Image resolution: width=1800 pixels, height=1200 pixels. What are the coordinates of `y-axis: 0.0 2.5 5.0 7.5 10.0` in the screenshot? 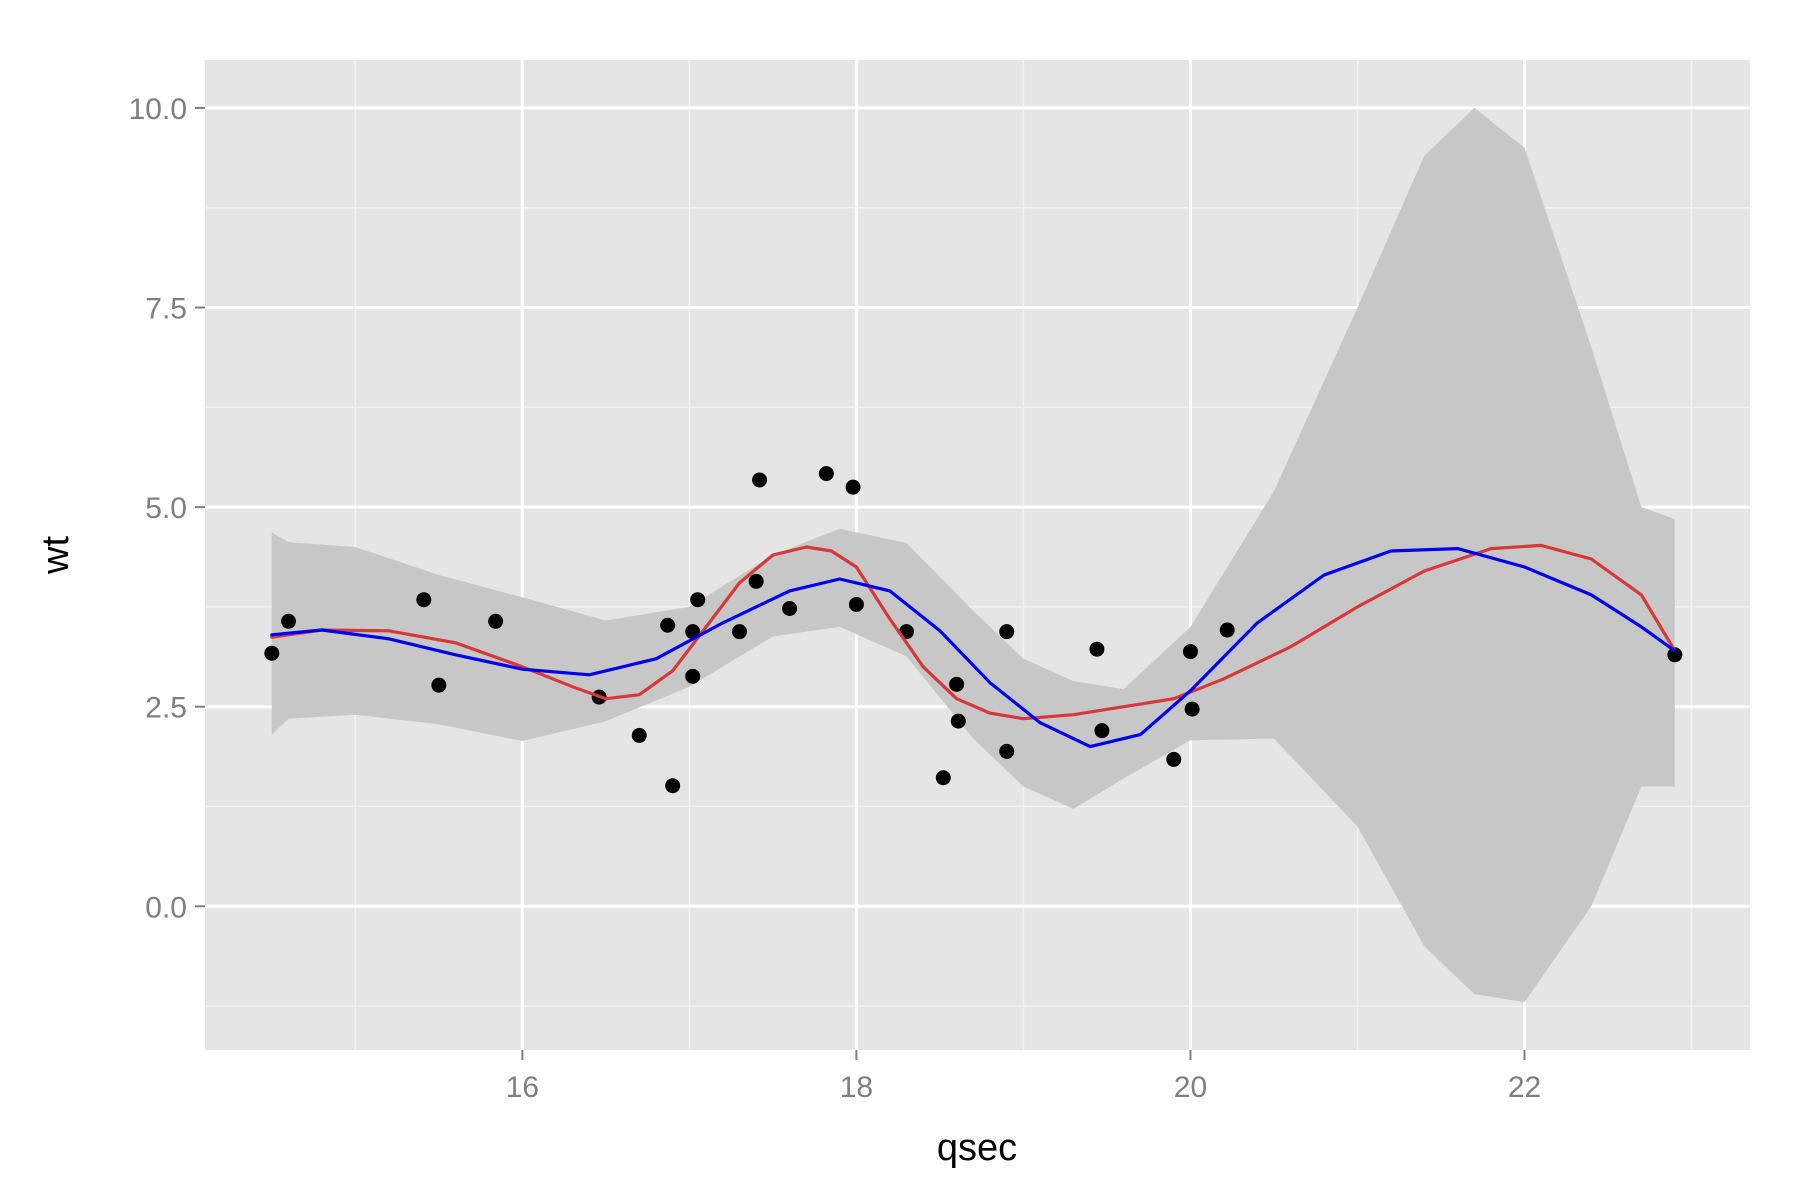 It's located at (167, 508).